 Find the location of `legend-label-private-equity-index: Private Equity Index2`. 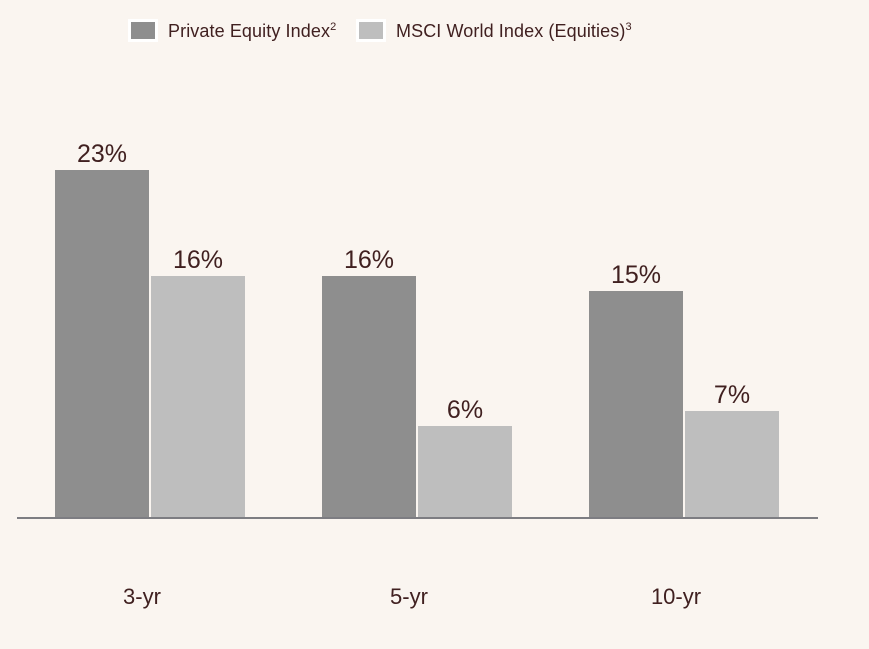

legend-label-private-equity-index: Private Equity Index2 is located at coordinates (252, 31).